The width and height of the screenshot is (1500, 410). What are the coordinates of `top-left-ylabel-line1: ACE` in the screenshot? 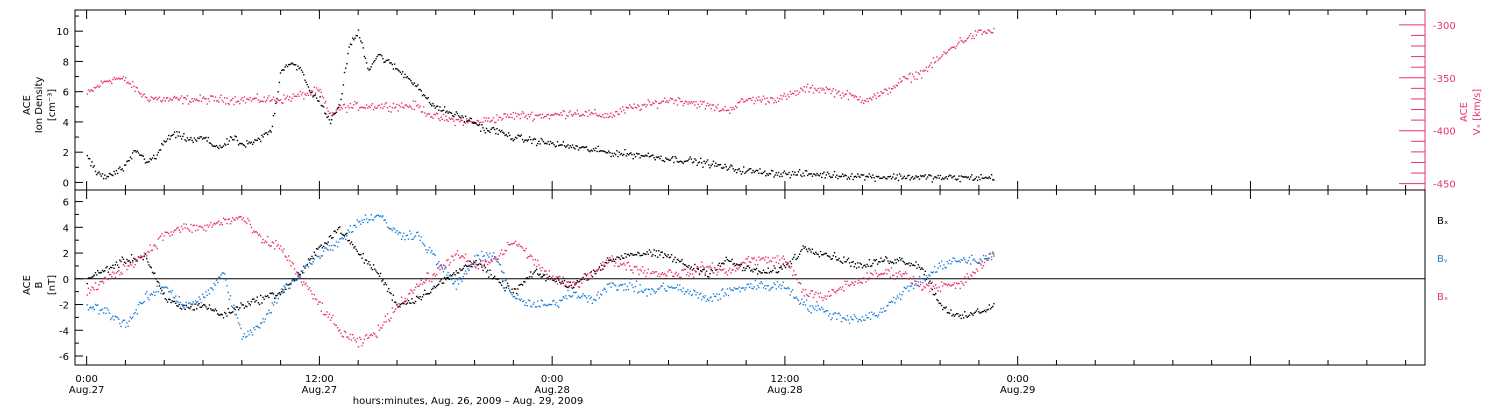 It's located at (27, 105).